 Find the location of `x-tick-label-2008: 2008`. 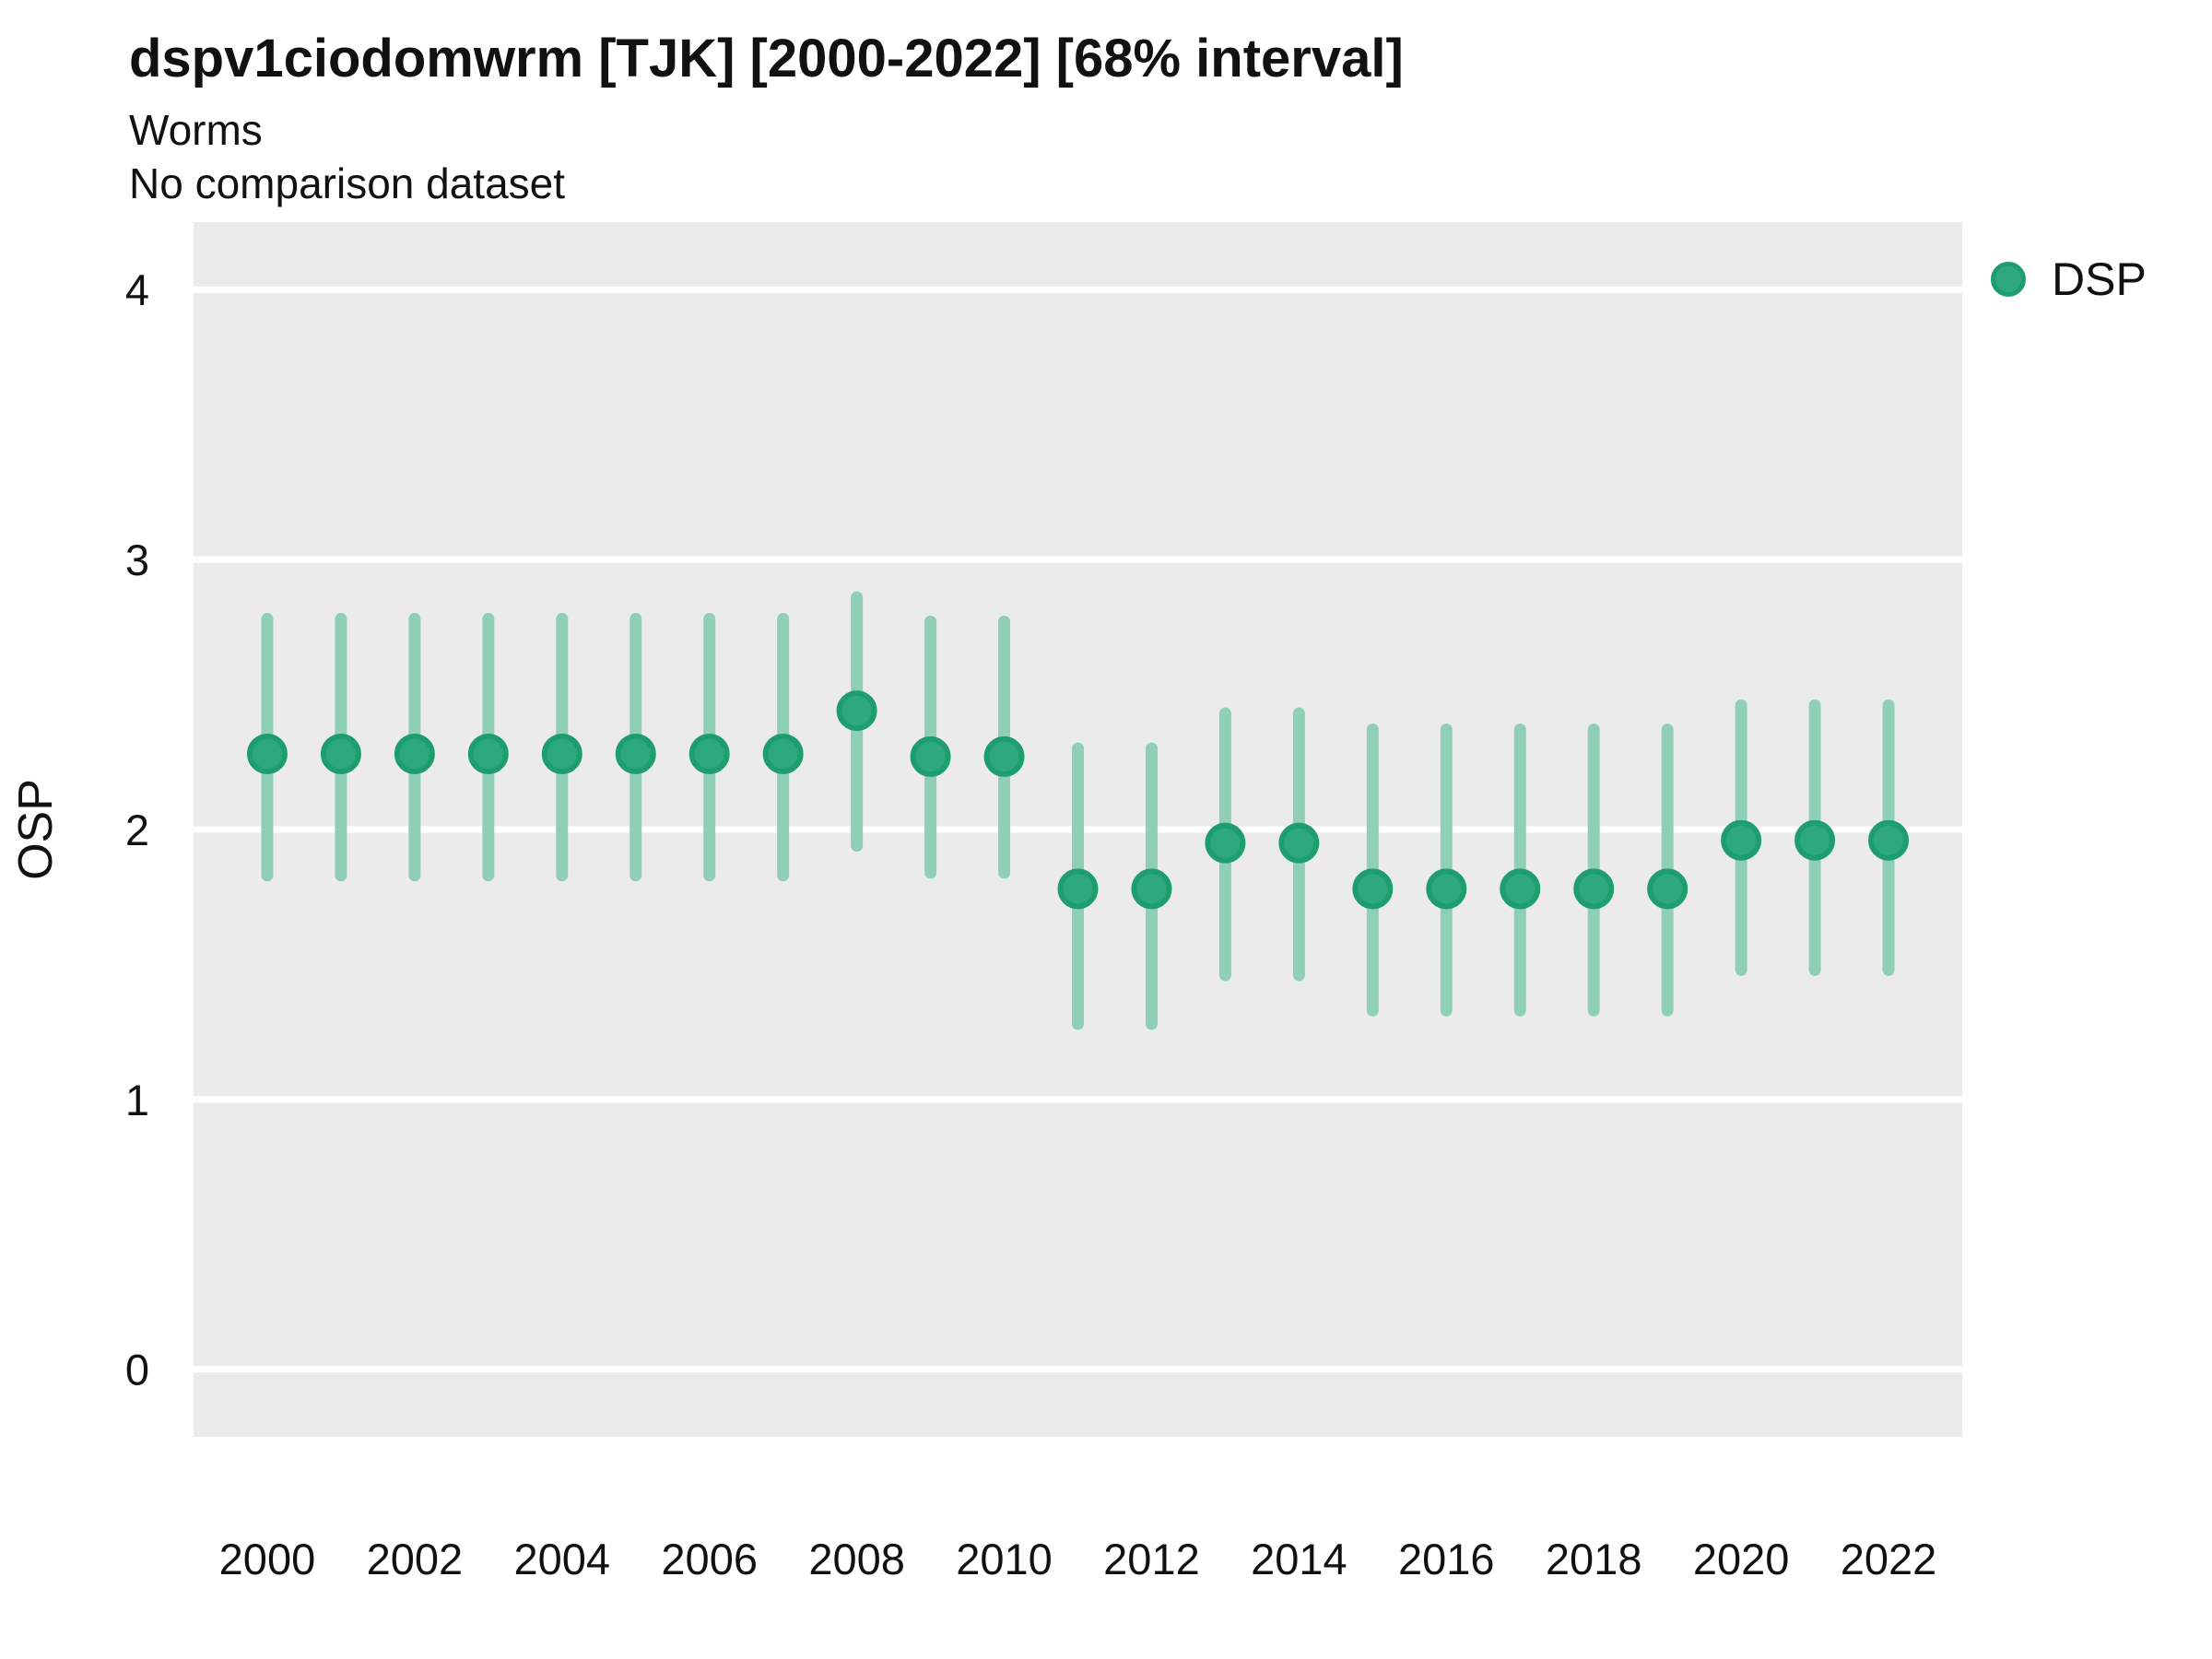

x-tick-label-2008: 2008 is located at coordinates (856, 1559).